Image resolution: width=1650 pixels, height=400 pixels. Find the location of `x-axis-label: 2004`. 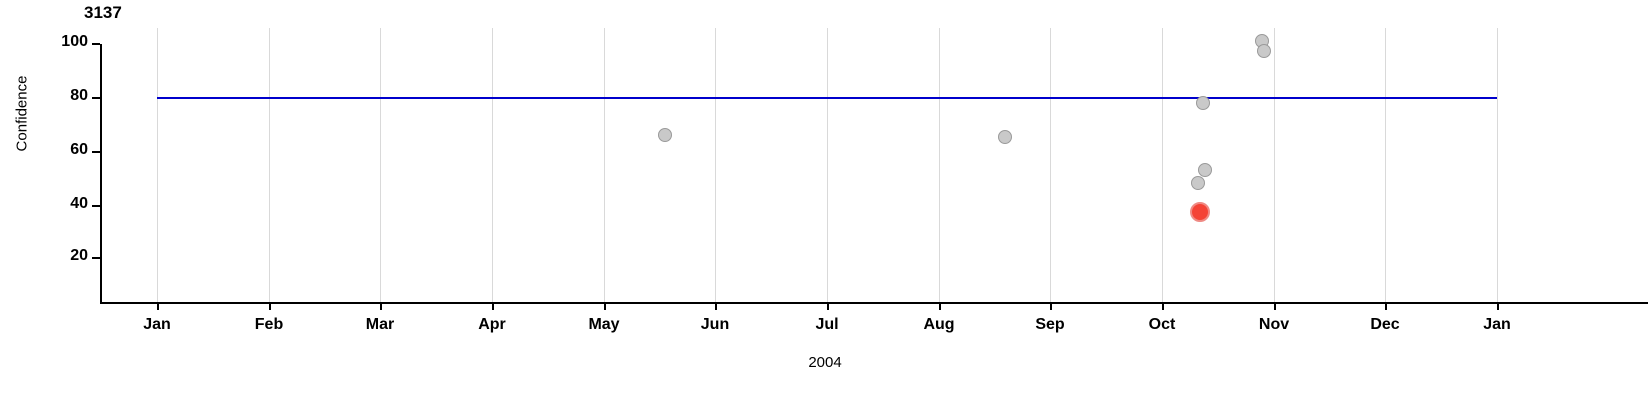

x-axis-label: 2004 is located at coordinates (825, 362).